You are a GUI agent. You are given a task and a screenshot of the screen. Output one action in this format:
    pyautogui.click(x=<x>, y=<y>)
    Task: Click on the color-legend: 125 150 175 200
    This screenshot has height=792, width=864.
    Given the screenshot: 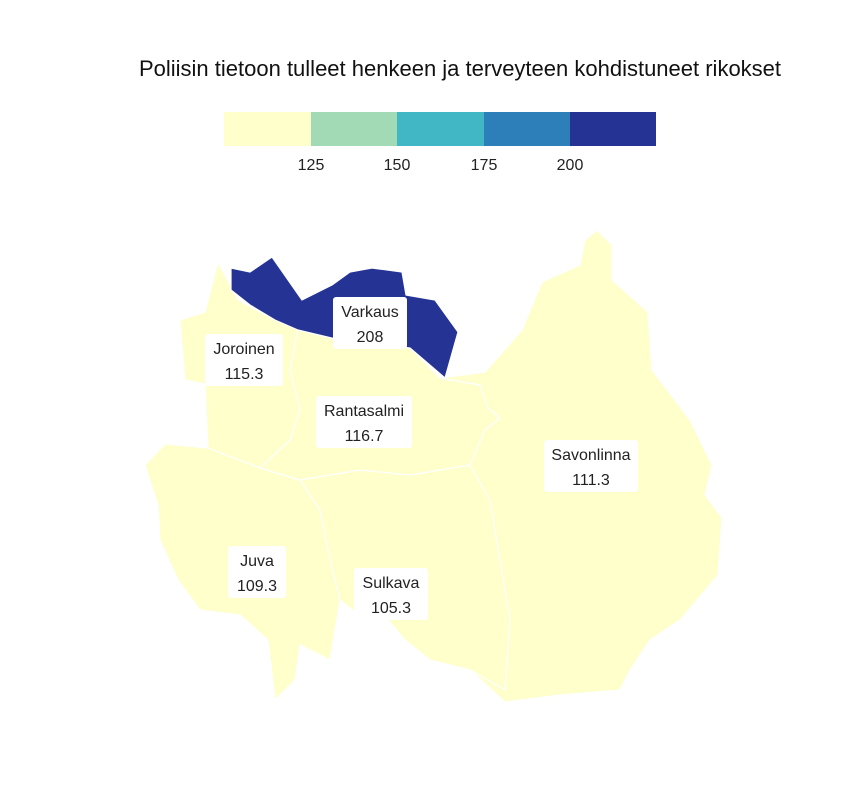 What is the action you would take?
    pyautogui.click(x=440, y=143)
    